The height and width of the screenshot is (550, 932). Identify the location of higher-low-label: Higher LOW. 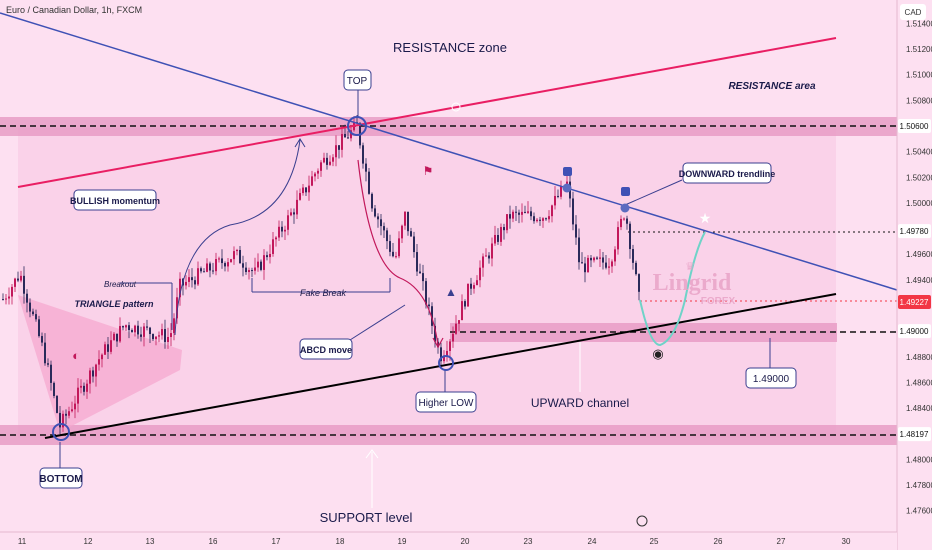
(446, 403).